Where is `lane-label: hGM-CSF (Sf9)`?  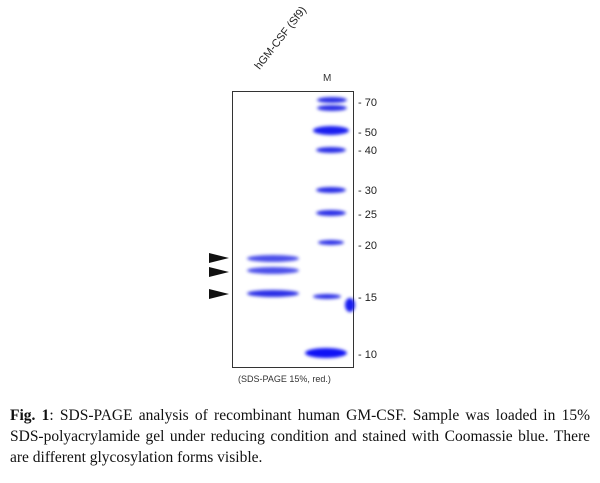 lane-label: hGM-CSF (Sf9) is located at coordinates (281, 38).